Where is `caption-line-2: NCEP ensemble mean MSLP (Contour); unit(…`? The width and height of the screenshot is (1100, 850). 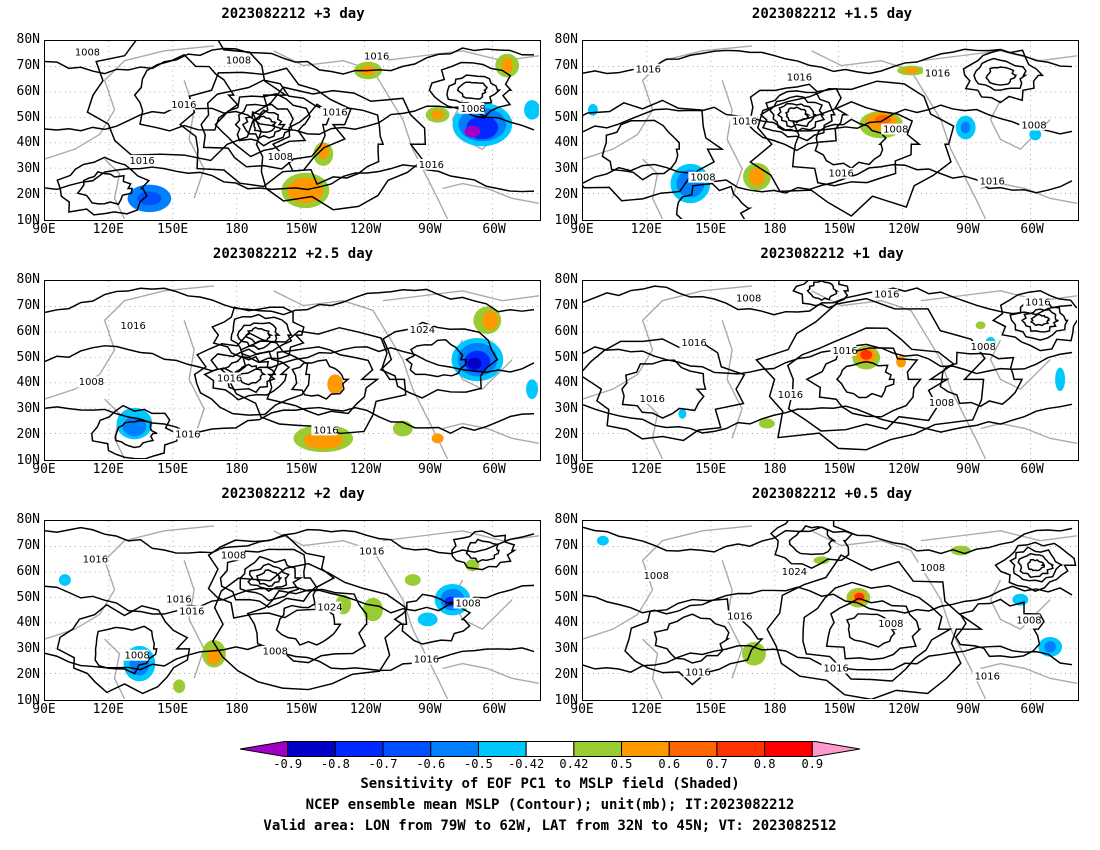
caption-line-2: NCEP ensemble mean MSLP (Contour); unit(… is located at coordinates (550, 805).